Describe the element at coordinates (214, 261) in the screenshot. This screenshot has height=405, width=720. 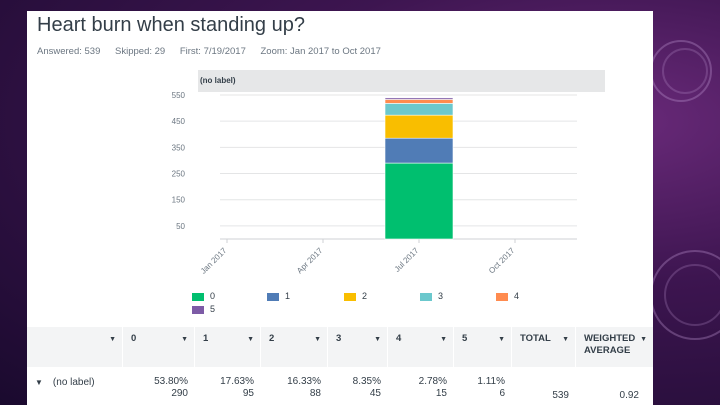
I see `x-tick-label: Jan 2017` at that location.